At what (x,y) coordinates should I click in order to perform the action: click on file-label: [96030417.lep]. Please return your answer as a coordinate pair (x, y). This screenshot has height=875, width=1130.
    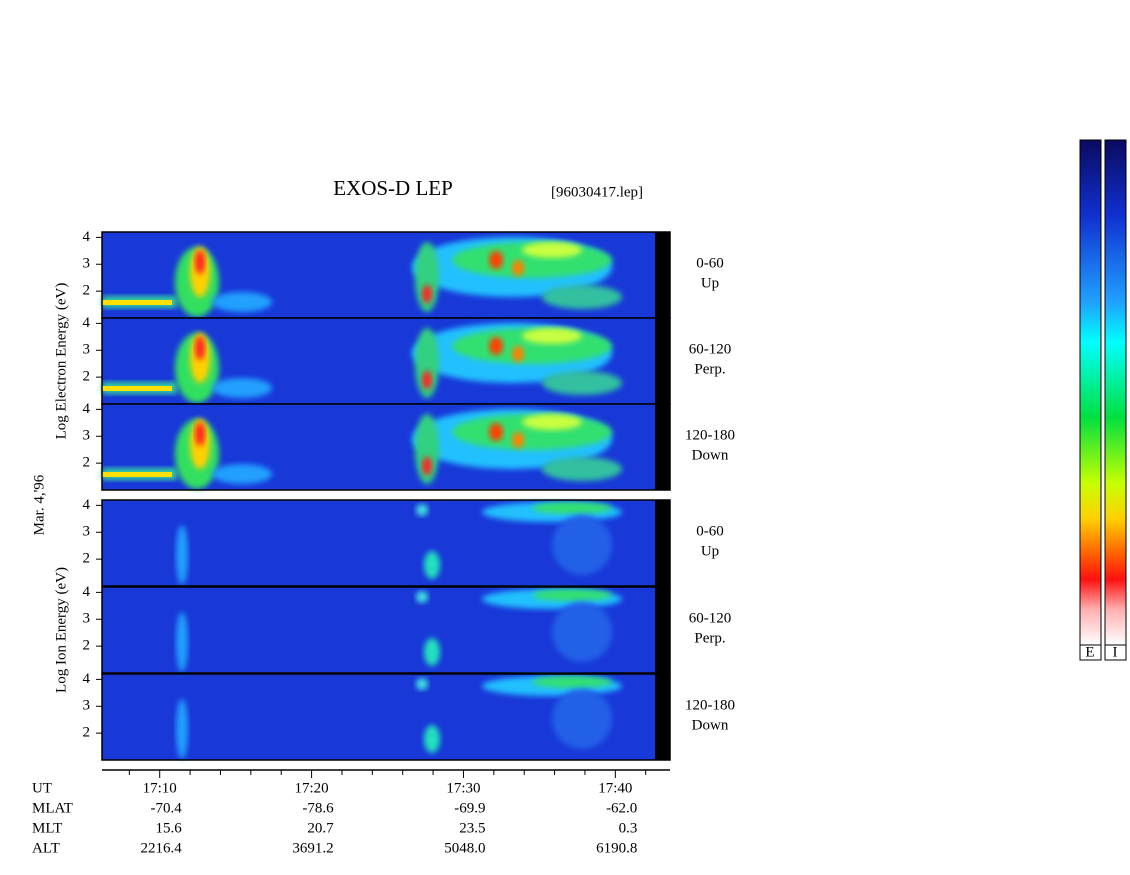
    Looking at the image, I should click on (597, 192).